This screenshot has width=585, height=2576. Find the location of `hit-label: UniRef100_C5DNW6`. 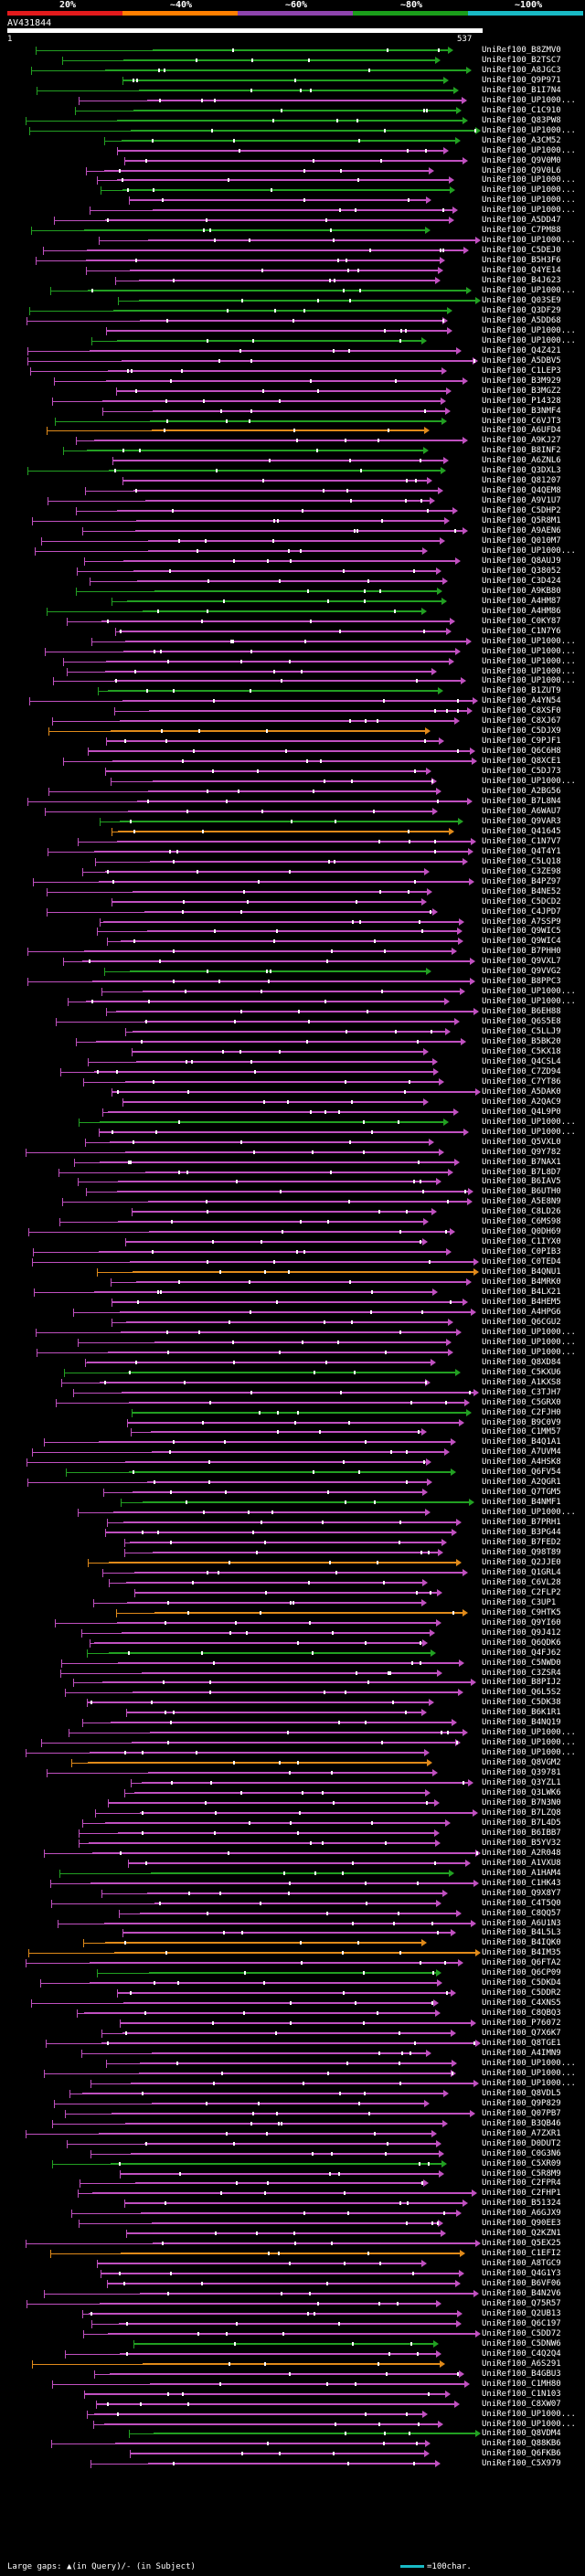

hit-label: UniRef100_C5DNW6 is located at coordinates (521, 2343).